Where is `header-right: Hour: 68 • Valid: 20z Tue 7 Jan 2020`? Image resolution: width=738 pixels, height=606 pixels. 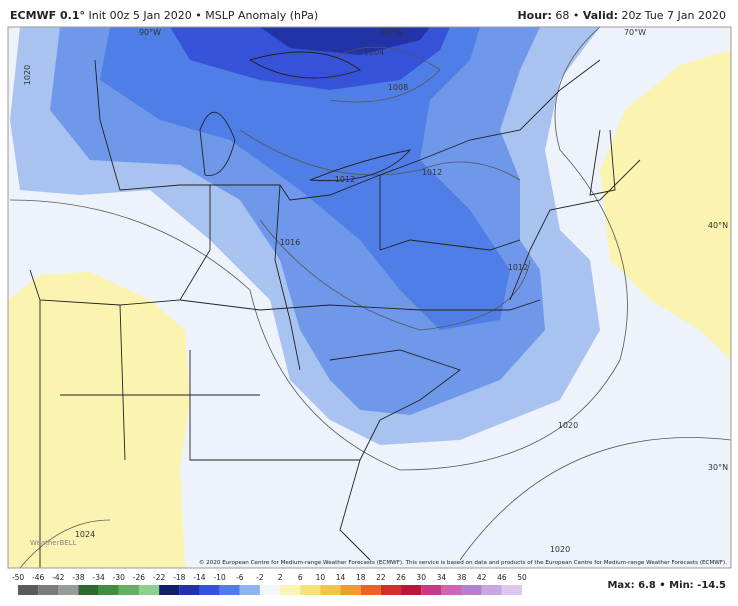
header-right: Hour: 68 • Valid: 20z Tue 7 Jan 2020 is located at coordinates (621, 15).